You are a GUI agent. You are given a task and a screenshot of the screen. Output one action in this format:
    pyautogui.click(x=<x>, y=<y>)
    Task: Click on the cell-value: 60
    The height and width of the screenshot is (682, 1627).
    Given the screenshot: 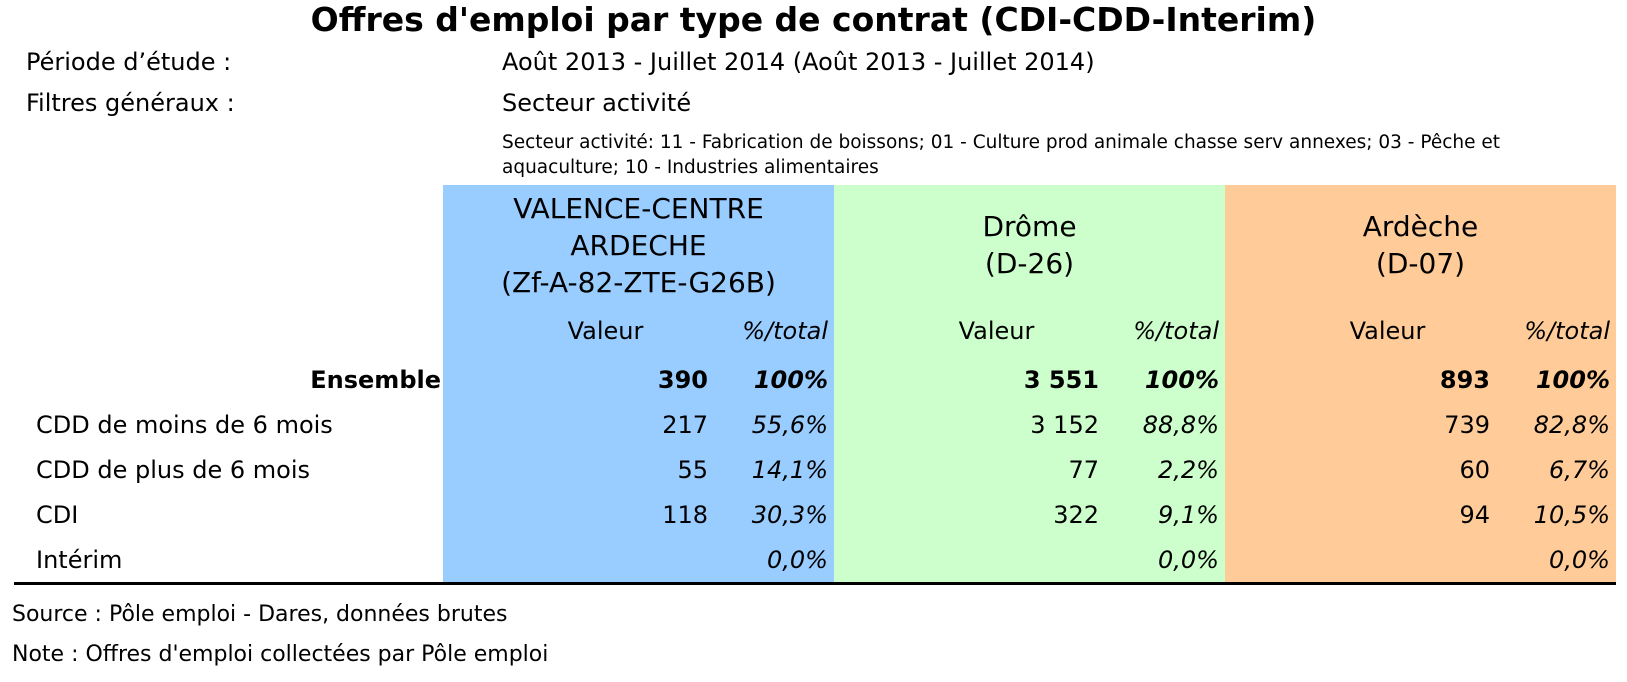 What is the action you would take?
    pyautogui.click(x=1474, y=469)
    